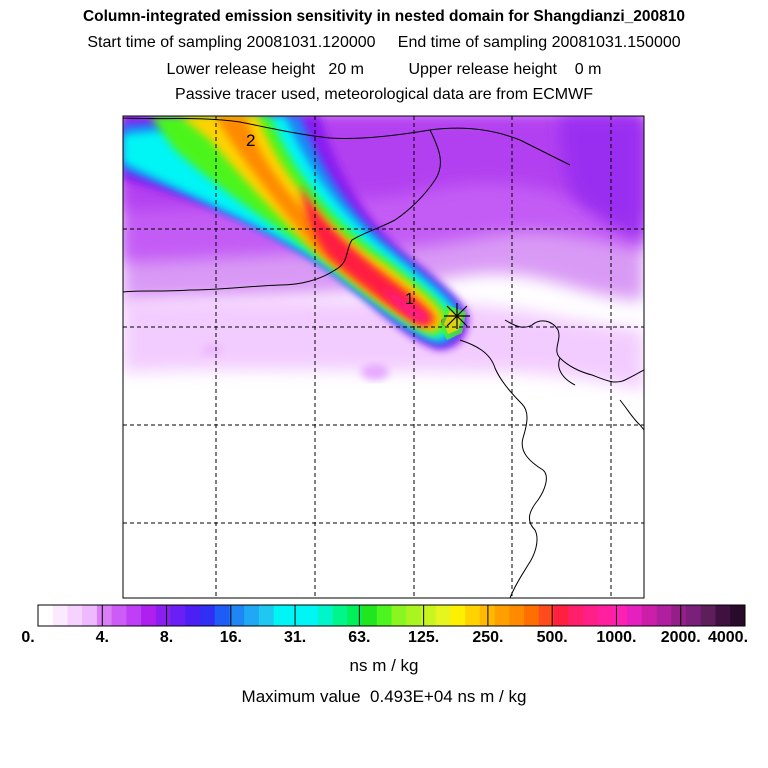 The width and height of the screenshot is (768, 768). What do you see at coordinates (680, 637) in the screenshot?
I see `colorbar-tick-label: 2000.` at bounding box center [680, 637].